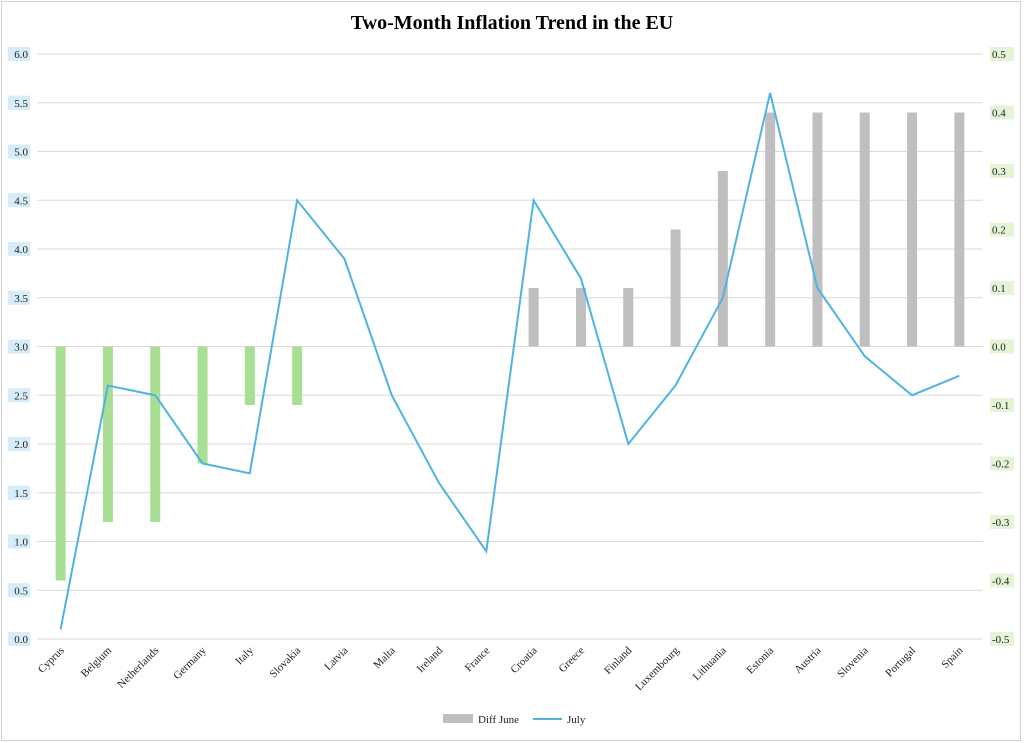 This screenshot has height=743, width=1024. I want to click on category-label: Slovakia, so click(286, 663).